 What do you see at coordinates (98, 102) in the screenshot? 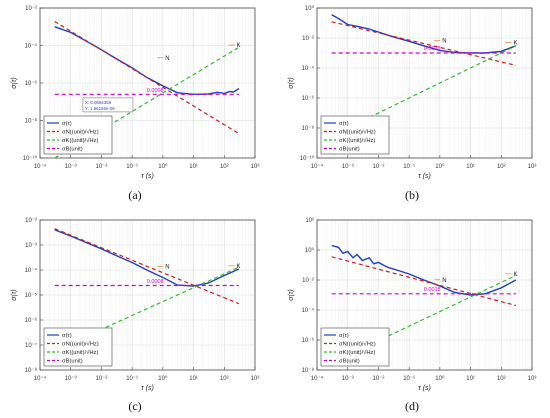
I see `datatip-text: X: 0.0684358` at bounding box center [98, 102].